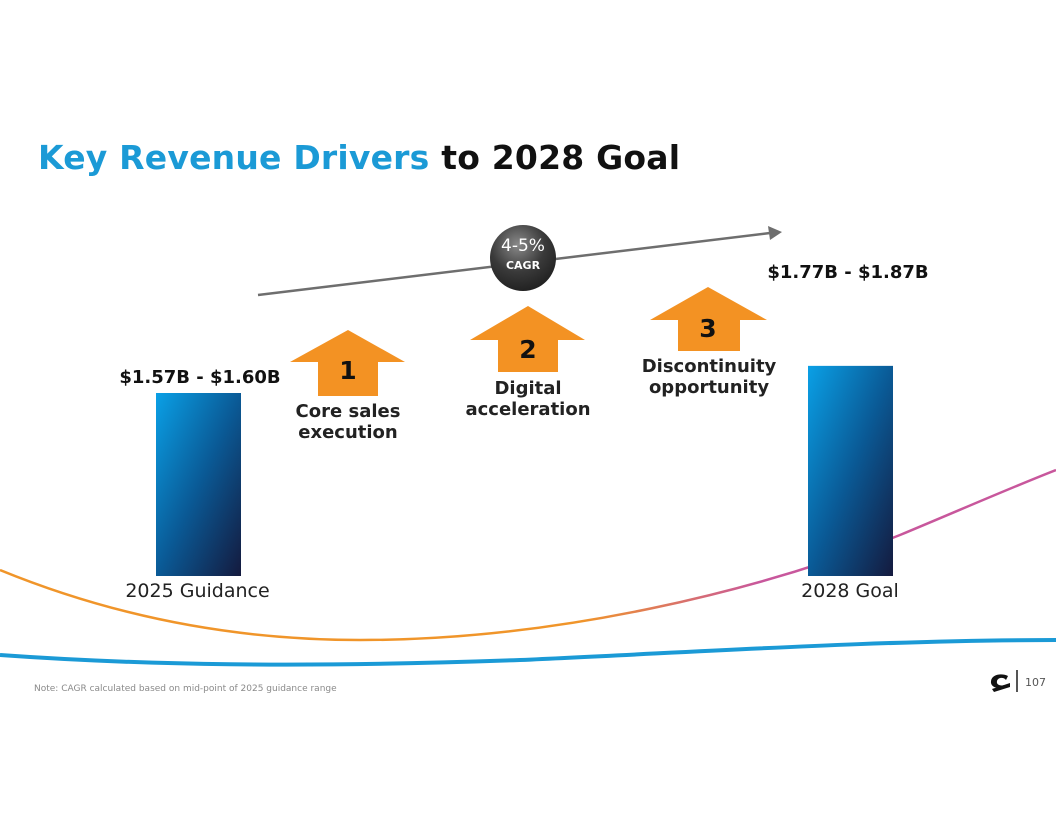 This screenshot has height=816, width=1056. Describe the element at coordinates (1000, 683) in the screenshot. I see `company-logo-icon` at that location.